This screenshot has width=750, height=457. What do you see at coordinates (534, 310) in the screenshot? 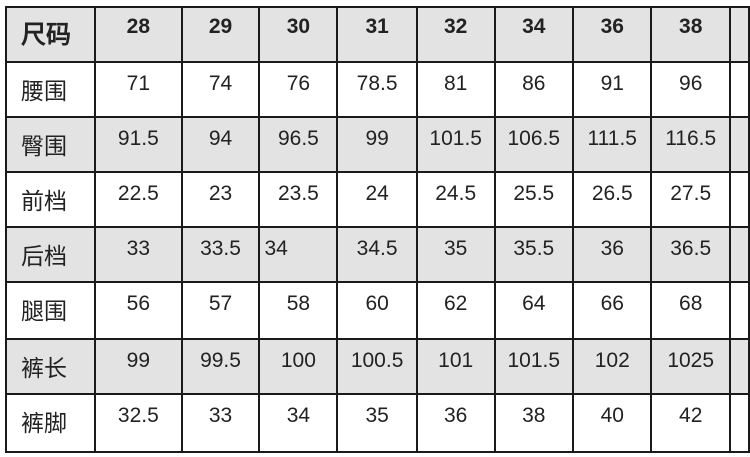
I see `value-cell: 64` at bounding box center [534, 310].